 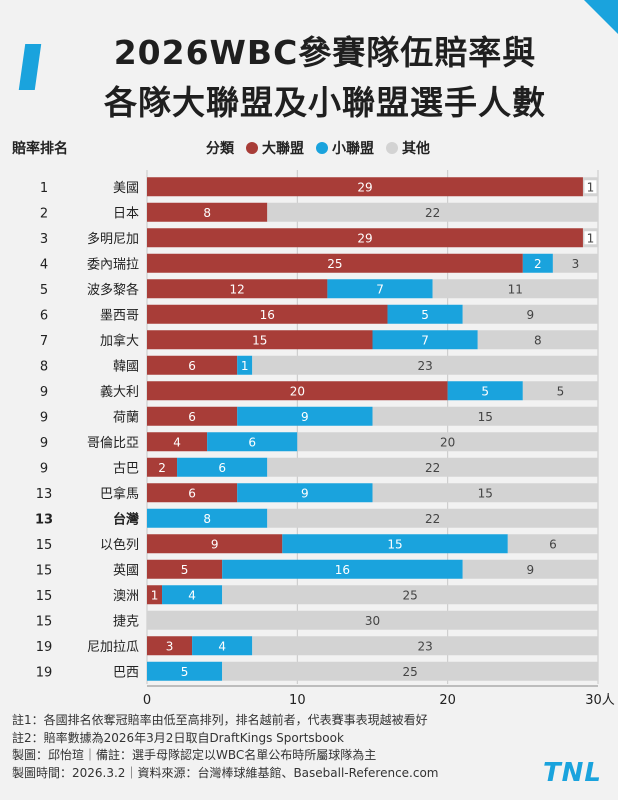 What do you see at coordinates (113, 290) in the screenshot?
I see `category-label: 波多黎各` at bounding box center [113, 290].